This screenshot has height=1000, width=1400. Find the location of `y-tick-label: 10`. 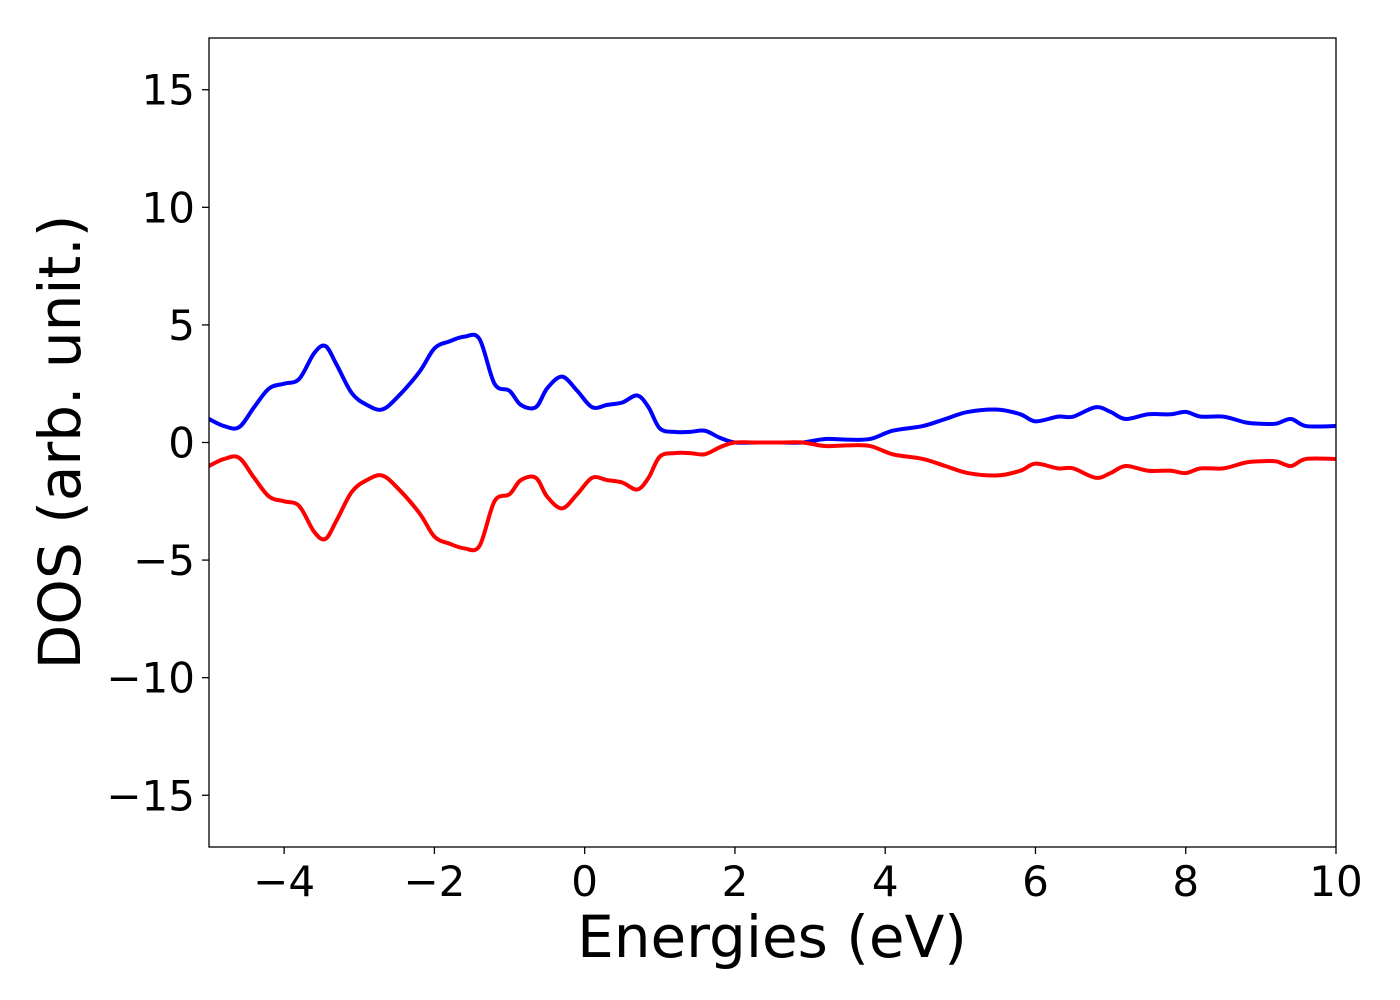

y-tick-label: 10 is located at coordinates (168, 207).